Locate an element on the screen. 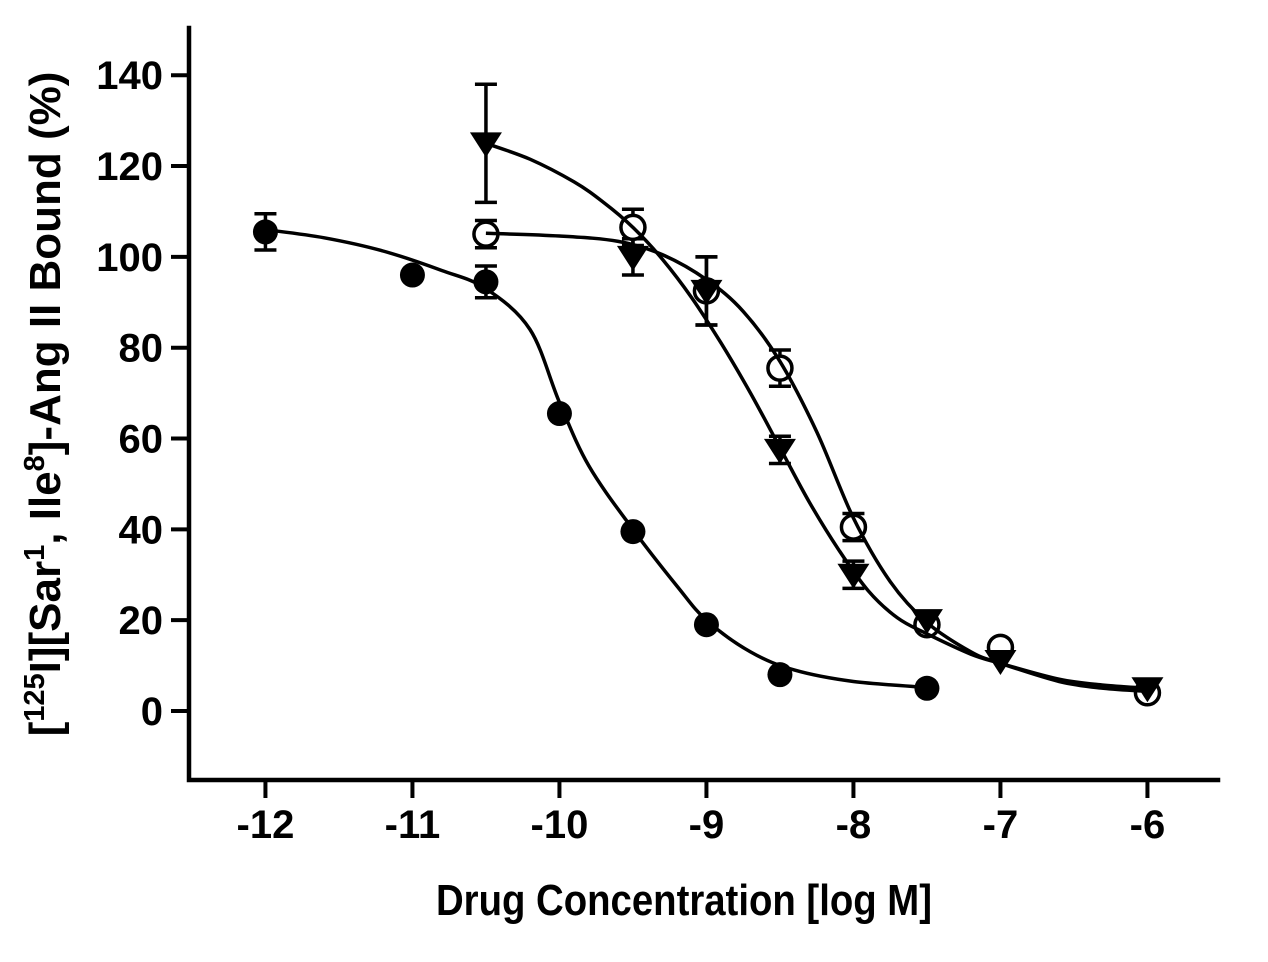  y-tick-label: 120 is located at coordinates (129, 167).